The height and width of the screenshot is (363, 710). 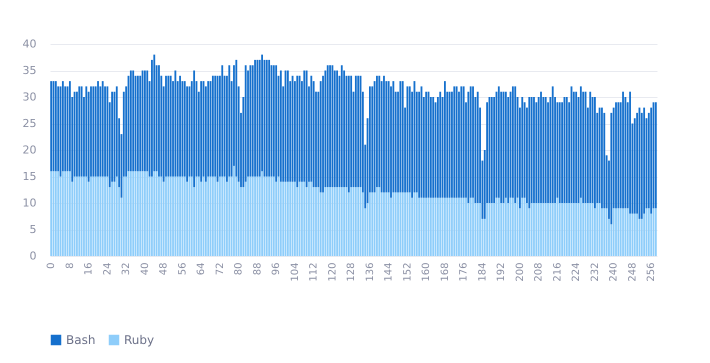 What do you see at coordinates (29, 176) in the screenshot?
I see `y-tick-label: 15` at bounding box center [29, 176].